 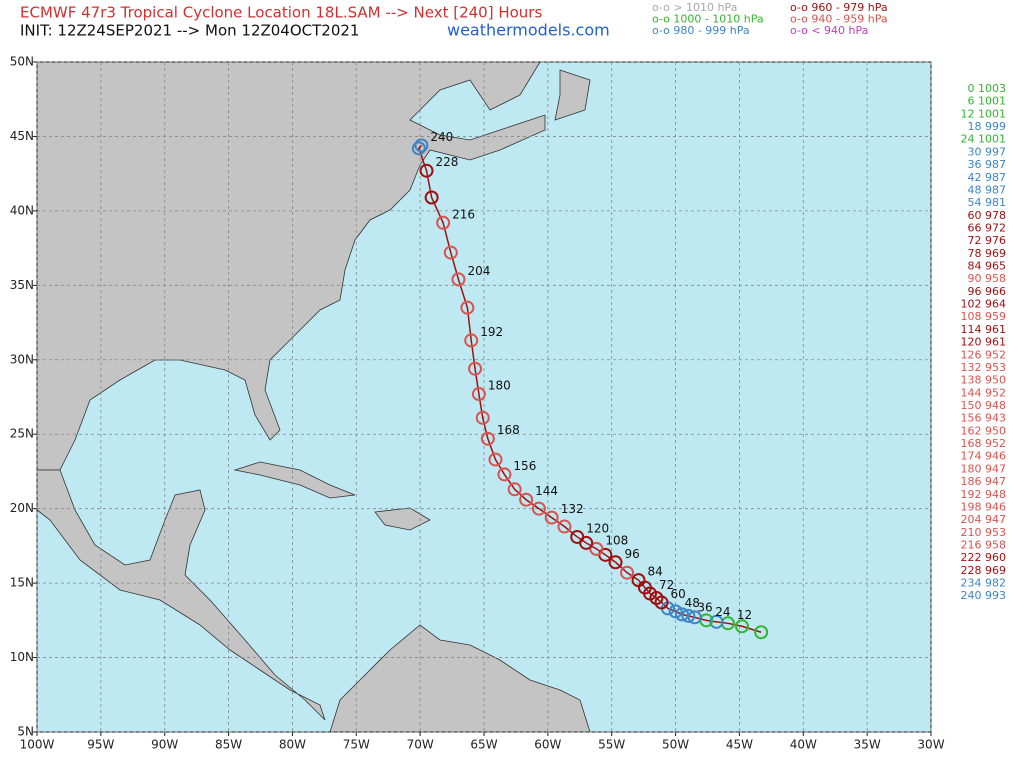 I want to click on pressure-row: 192 948, so click(x=984, y=494).